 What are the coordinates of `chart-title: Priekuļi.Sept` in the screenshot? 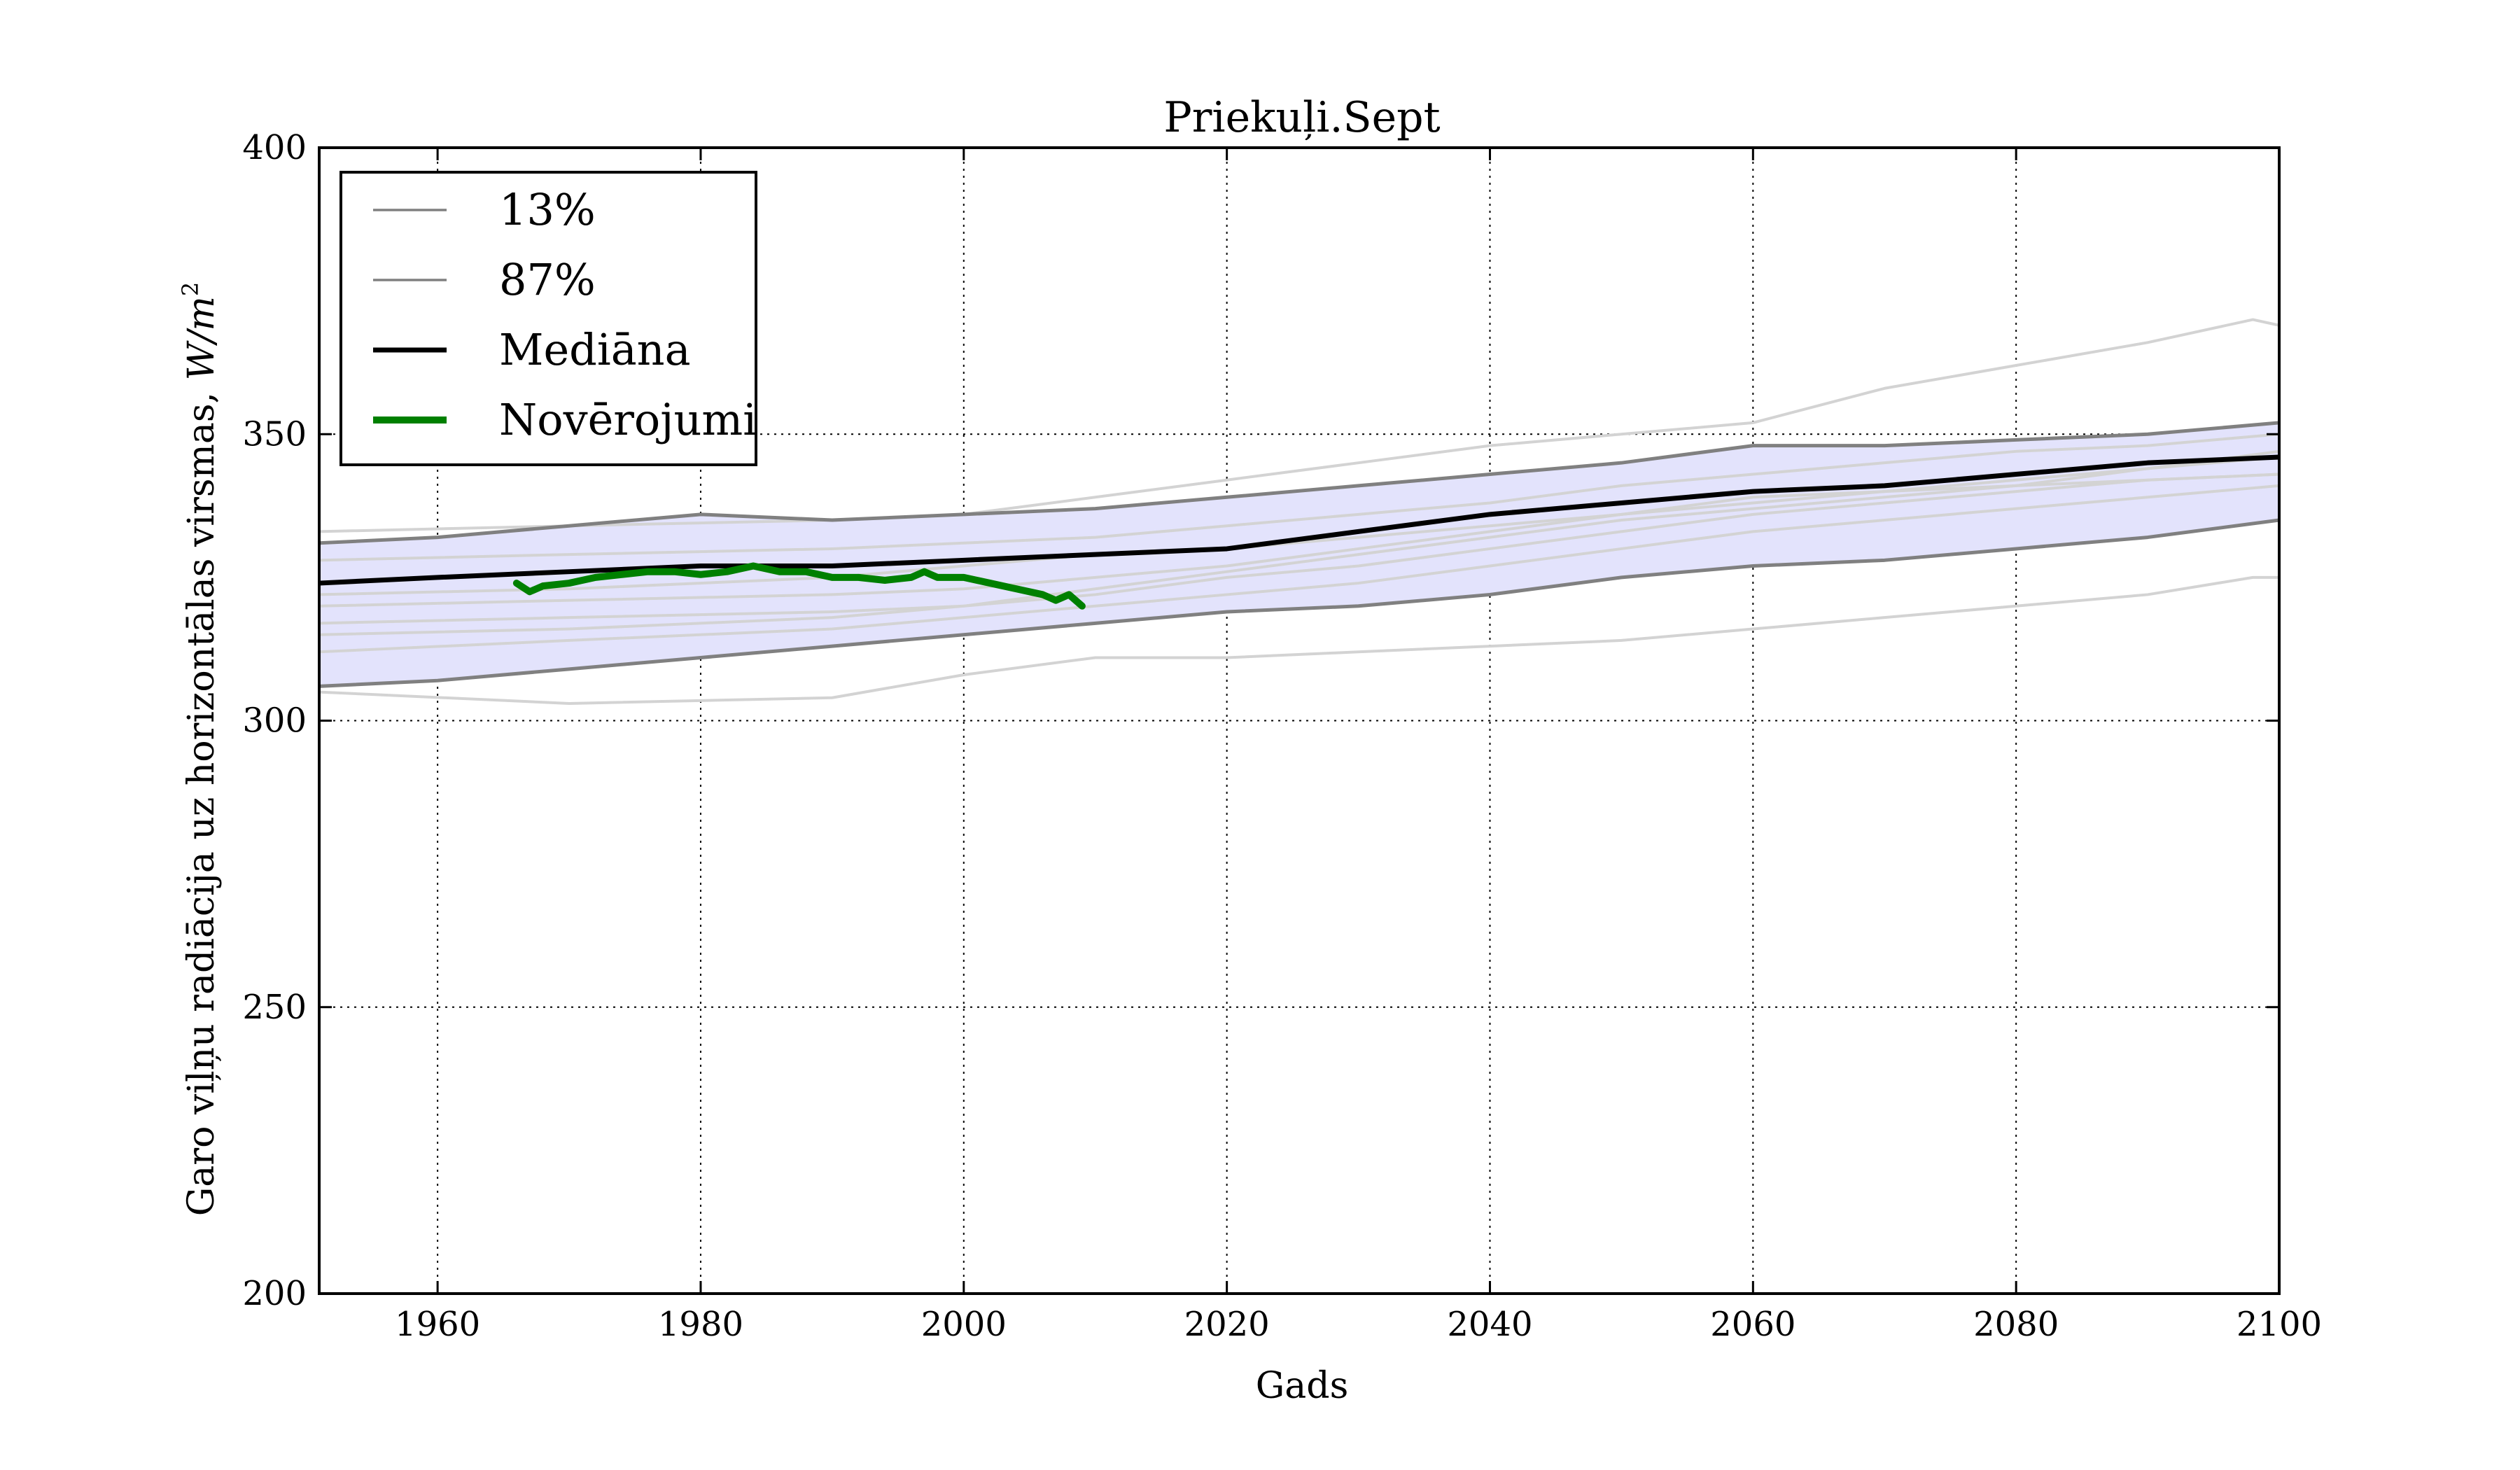 It's located at (1301, 117).